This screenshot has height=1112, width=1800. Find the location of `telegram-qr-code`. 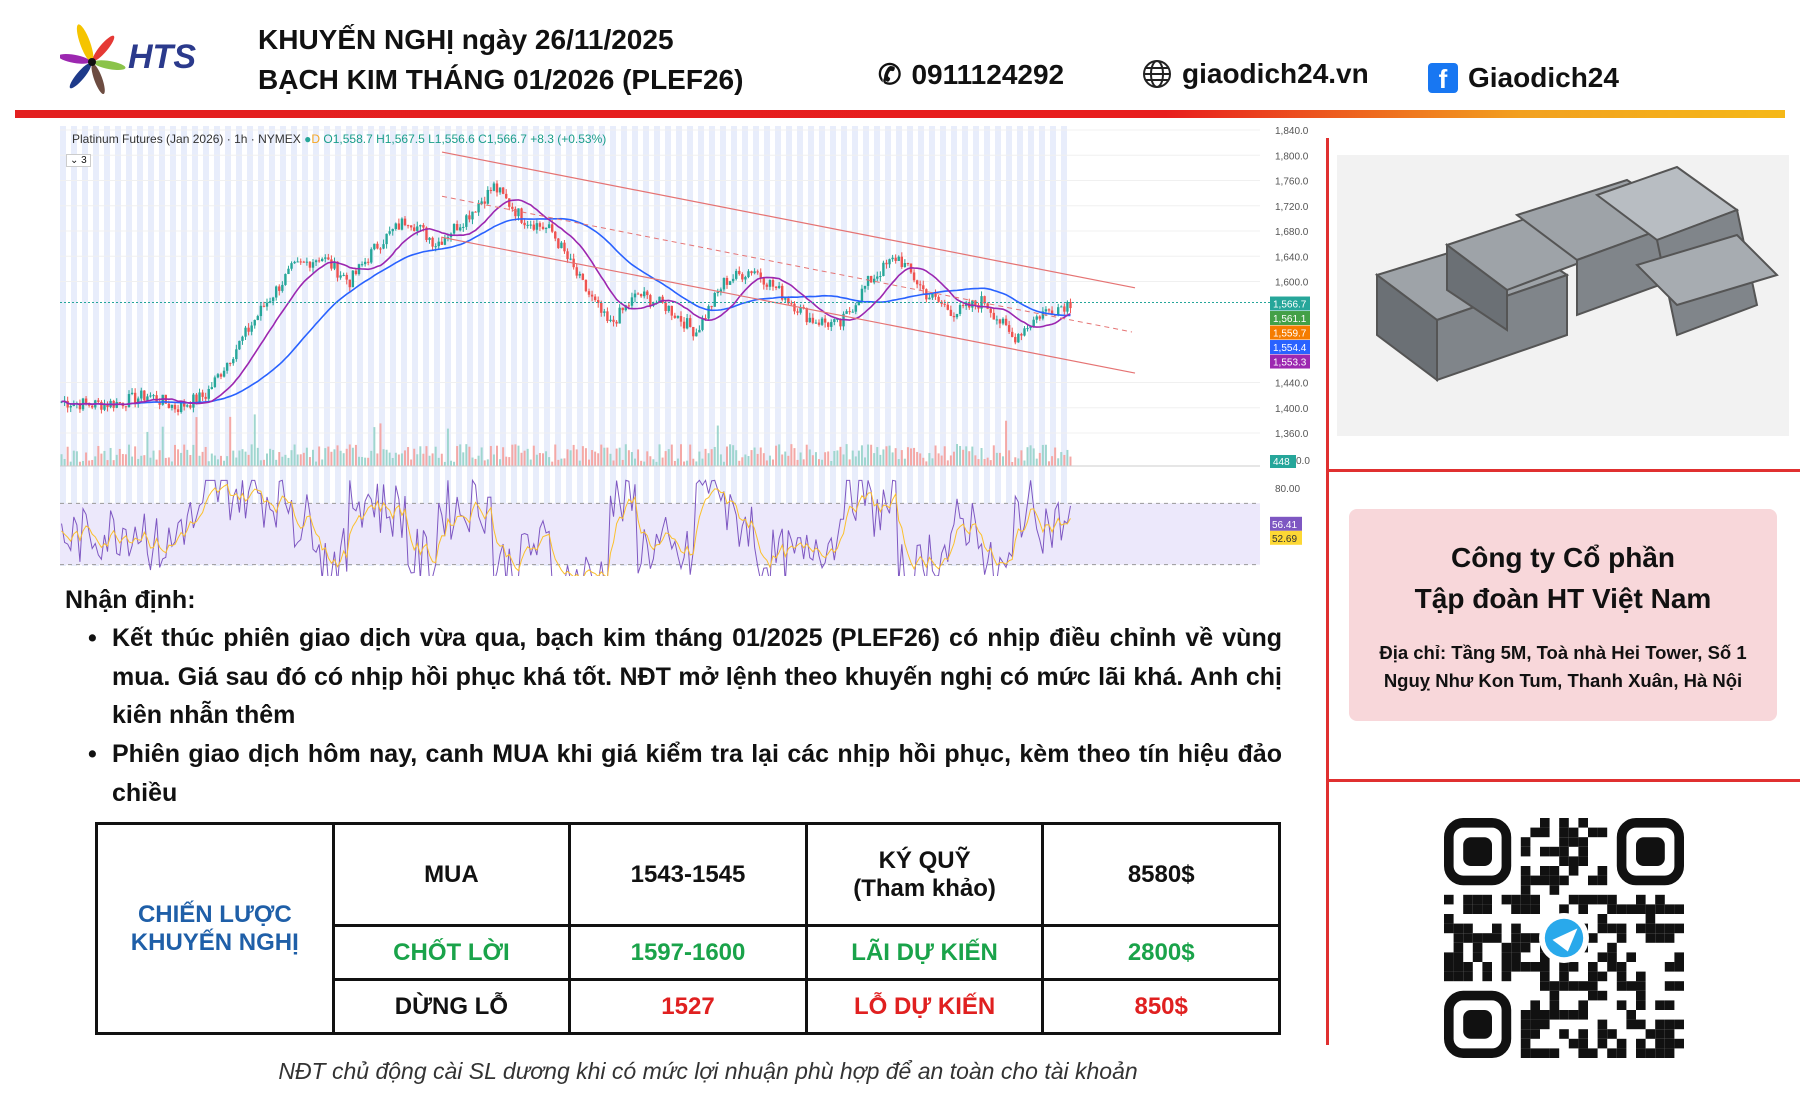

telegram-qr-code is located at coordinates (1564, 938).